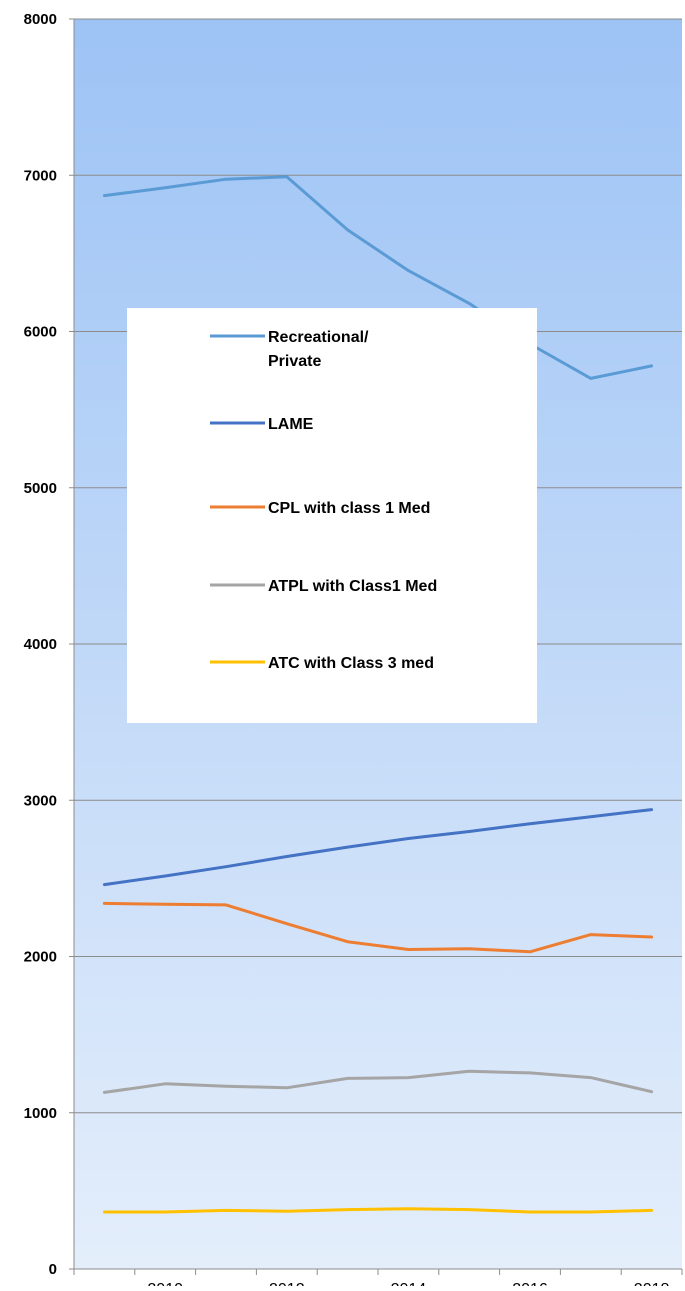 The width and height of the screenshot is (685, 1291). Describe the element at coordinates (40, 800) in the screenshot. I see `y-tick-label-3000: 3000` at that location.